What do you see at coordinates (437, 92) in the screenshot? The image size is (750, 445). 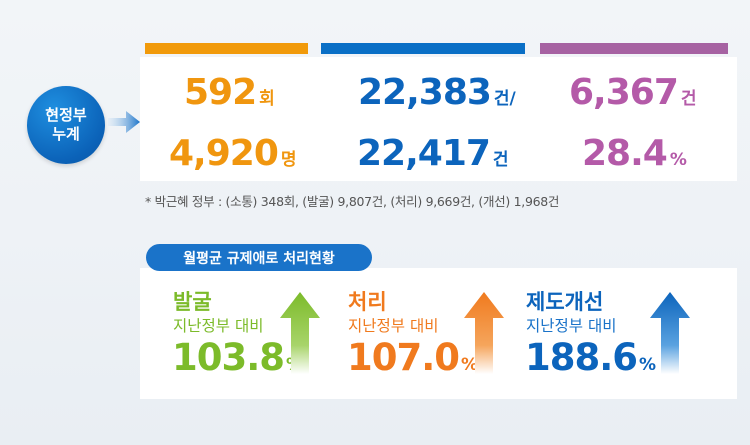 I see `received-count: 22,383 건/` at bounding box center [437, 92].